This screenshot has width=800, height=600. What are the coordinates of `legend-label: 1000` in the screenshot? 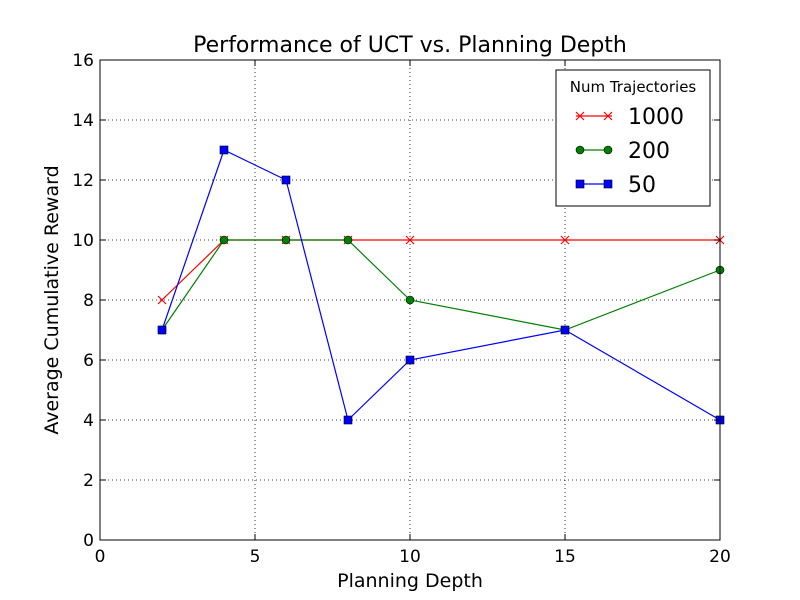 It's located at (656, 117).